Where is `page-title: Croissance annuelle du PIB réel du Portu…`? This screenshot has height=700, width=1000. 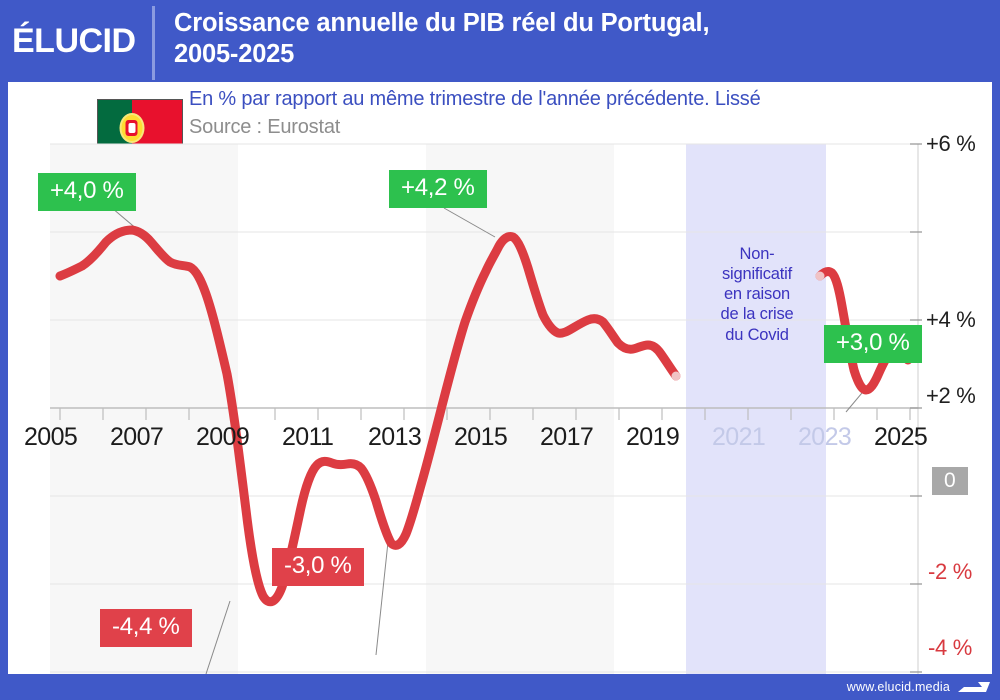
page-title: Croissance annuelle du PIB réel du Portu… is located at coordinates (442, 39).